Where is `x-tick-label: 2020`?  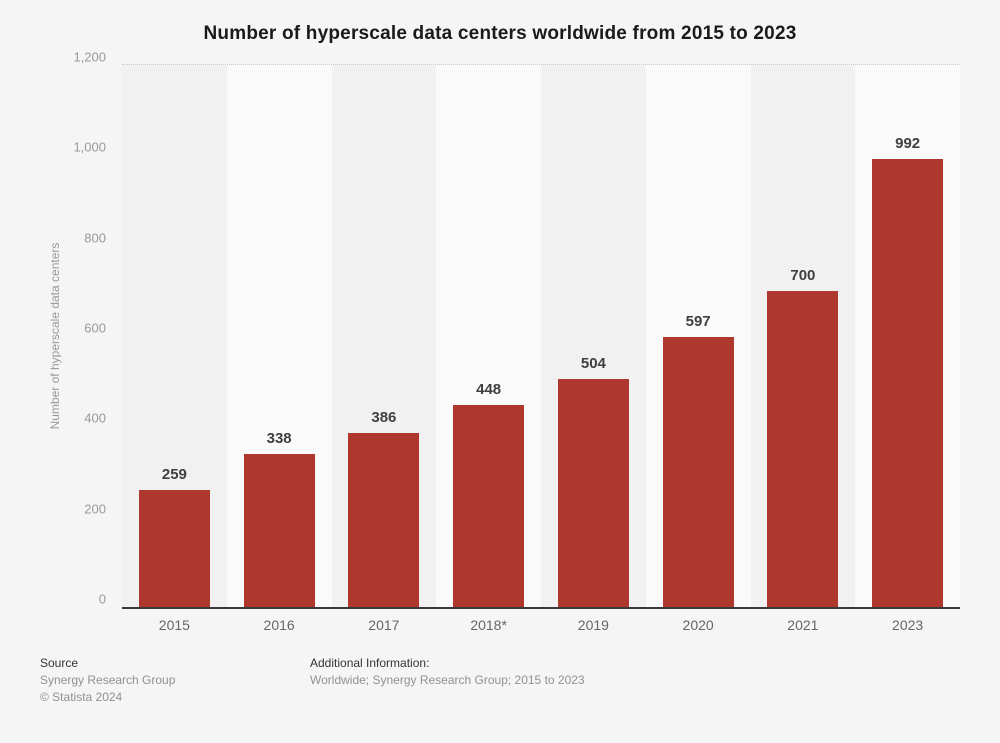 x-tick-label: 2020 is located at coordinates (698, 625).